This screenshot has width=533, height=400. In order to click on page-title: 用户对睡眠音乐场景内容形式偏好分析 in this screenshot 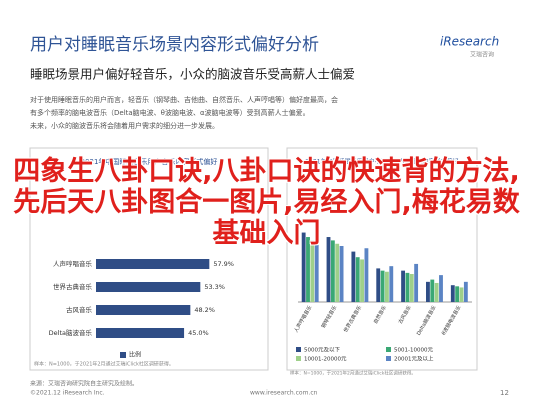, I will do `click(174, 45)`.